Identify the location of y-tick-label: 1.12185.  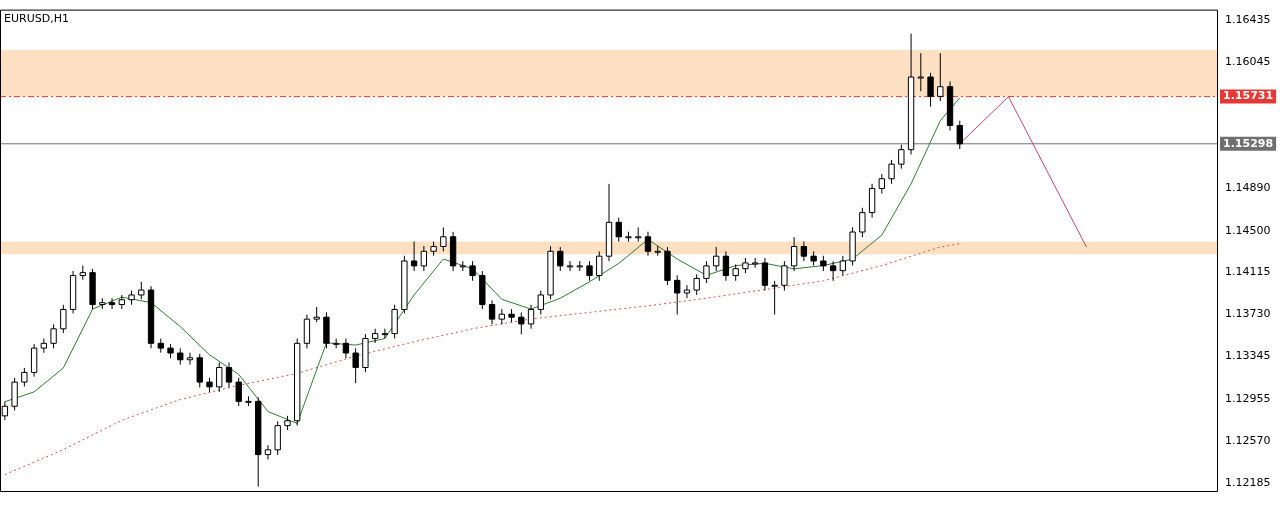
(1248, 482).